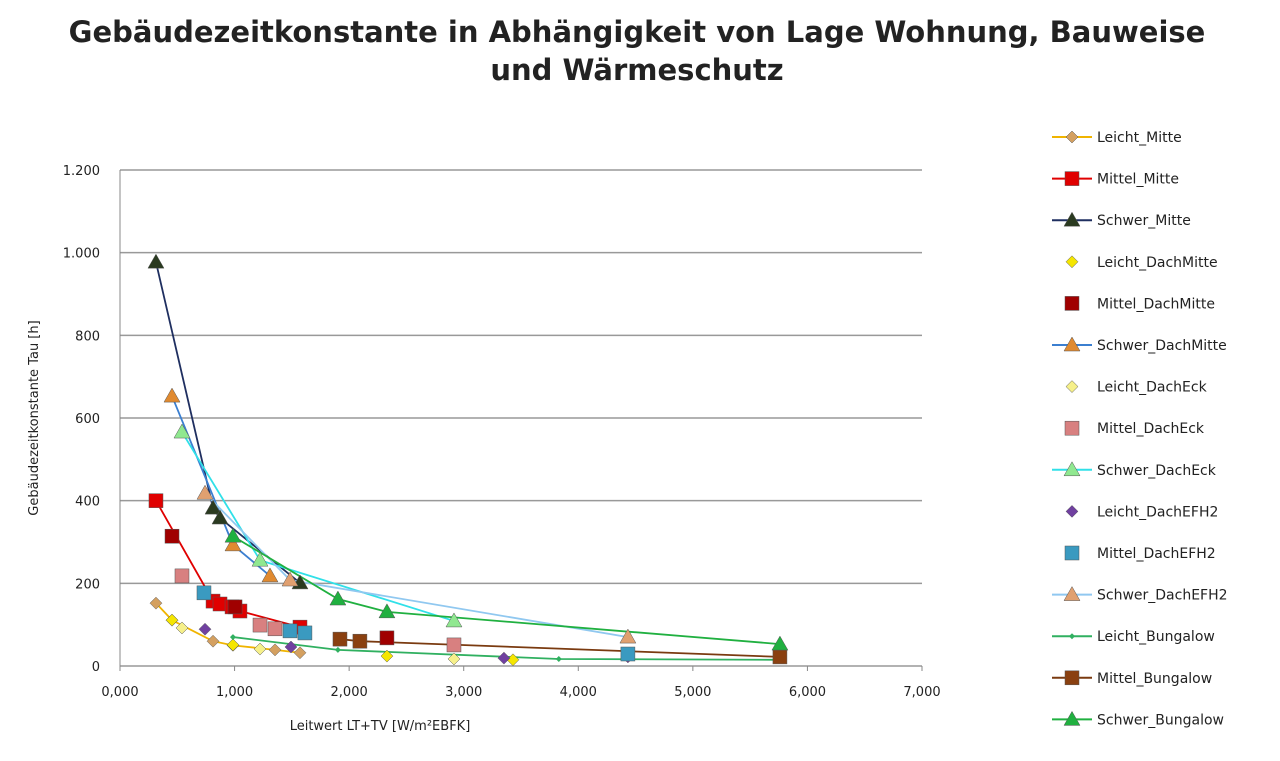 This screenshot has width=1280, height=761. Describe the element at coordinates (119, 692) in the screenshot. I see `x-tick-label: 0,000` at that location.